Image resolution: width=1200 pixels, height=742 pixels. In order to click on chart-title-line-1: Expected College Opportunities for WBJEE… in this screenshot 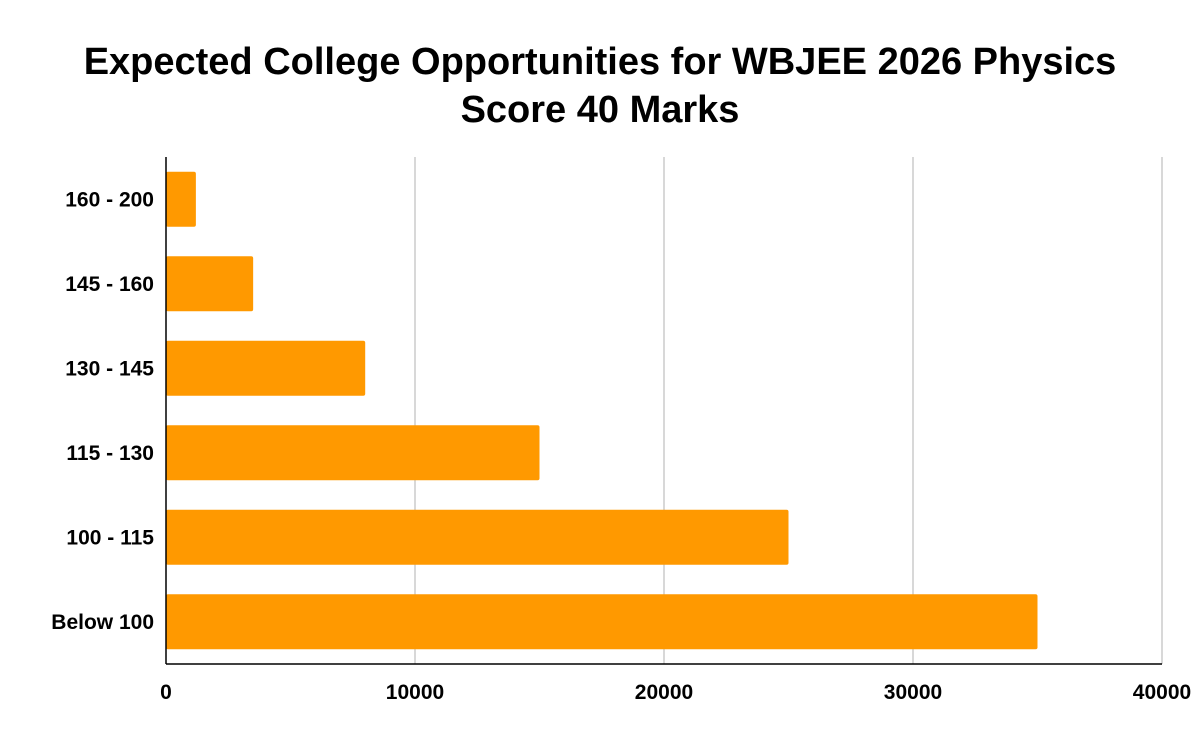, I will do `click(600, 62)`.